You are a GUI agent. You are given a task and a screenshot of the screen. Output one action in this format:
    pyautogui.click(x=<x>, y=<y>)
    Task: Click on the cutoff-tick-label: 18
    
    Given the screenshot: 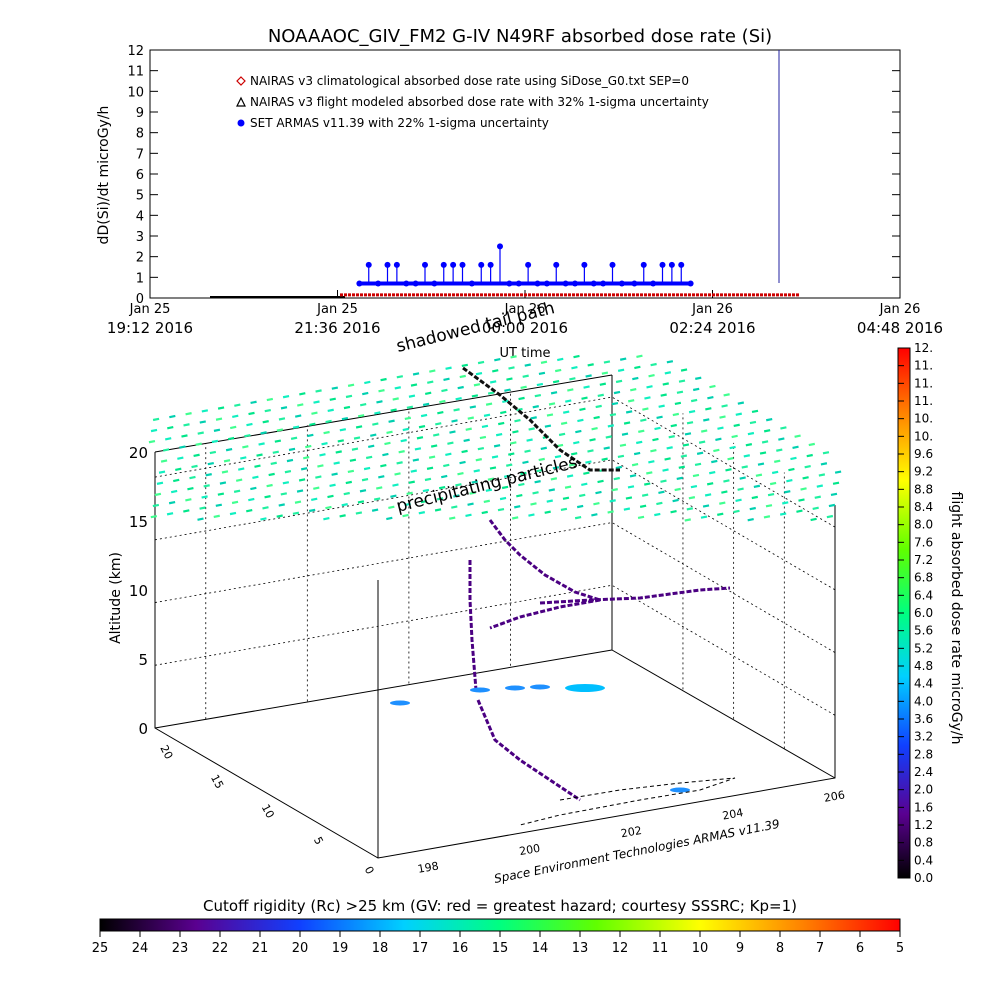 What is the action you would take?
    pyautogui.click(x=380, y=948)
    